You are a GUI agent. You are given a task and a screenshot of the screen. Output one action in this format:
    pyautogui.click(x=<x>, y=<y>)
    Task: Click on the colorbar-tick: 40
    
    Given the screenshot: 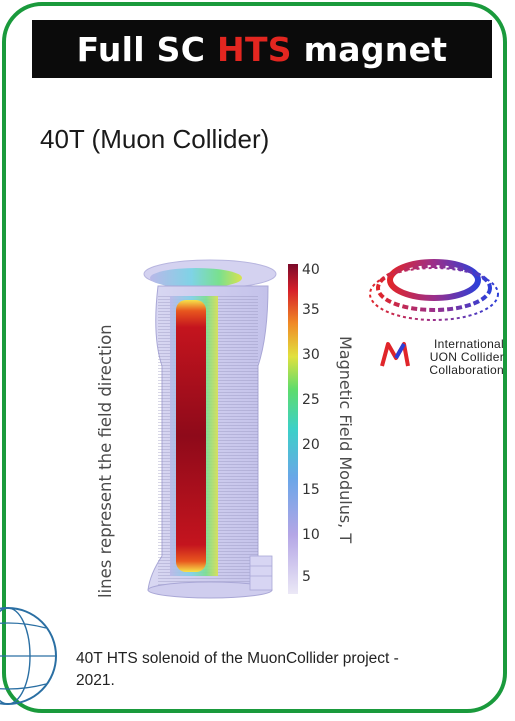 What is the action you would take?
    pyautogui.click(x=311, y=270)
    